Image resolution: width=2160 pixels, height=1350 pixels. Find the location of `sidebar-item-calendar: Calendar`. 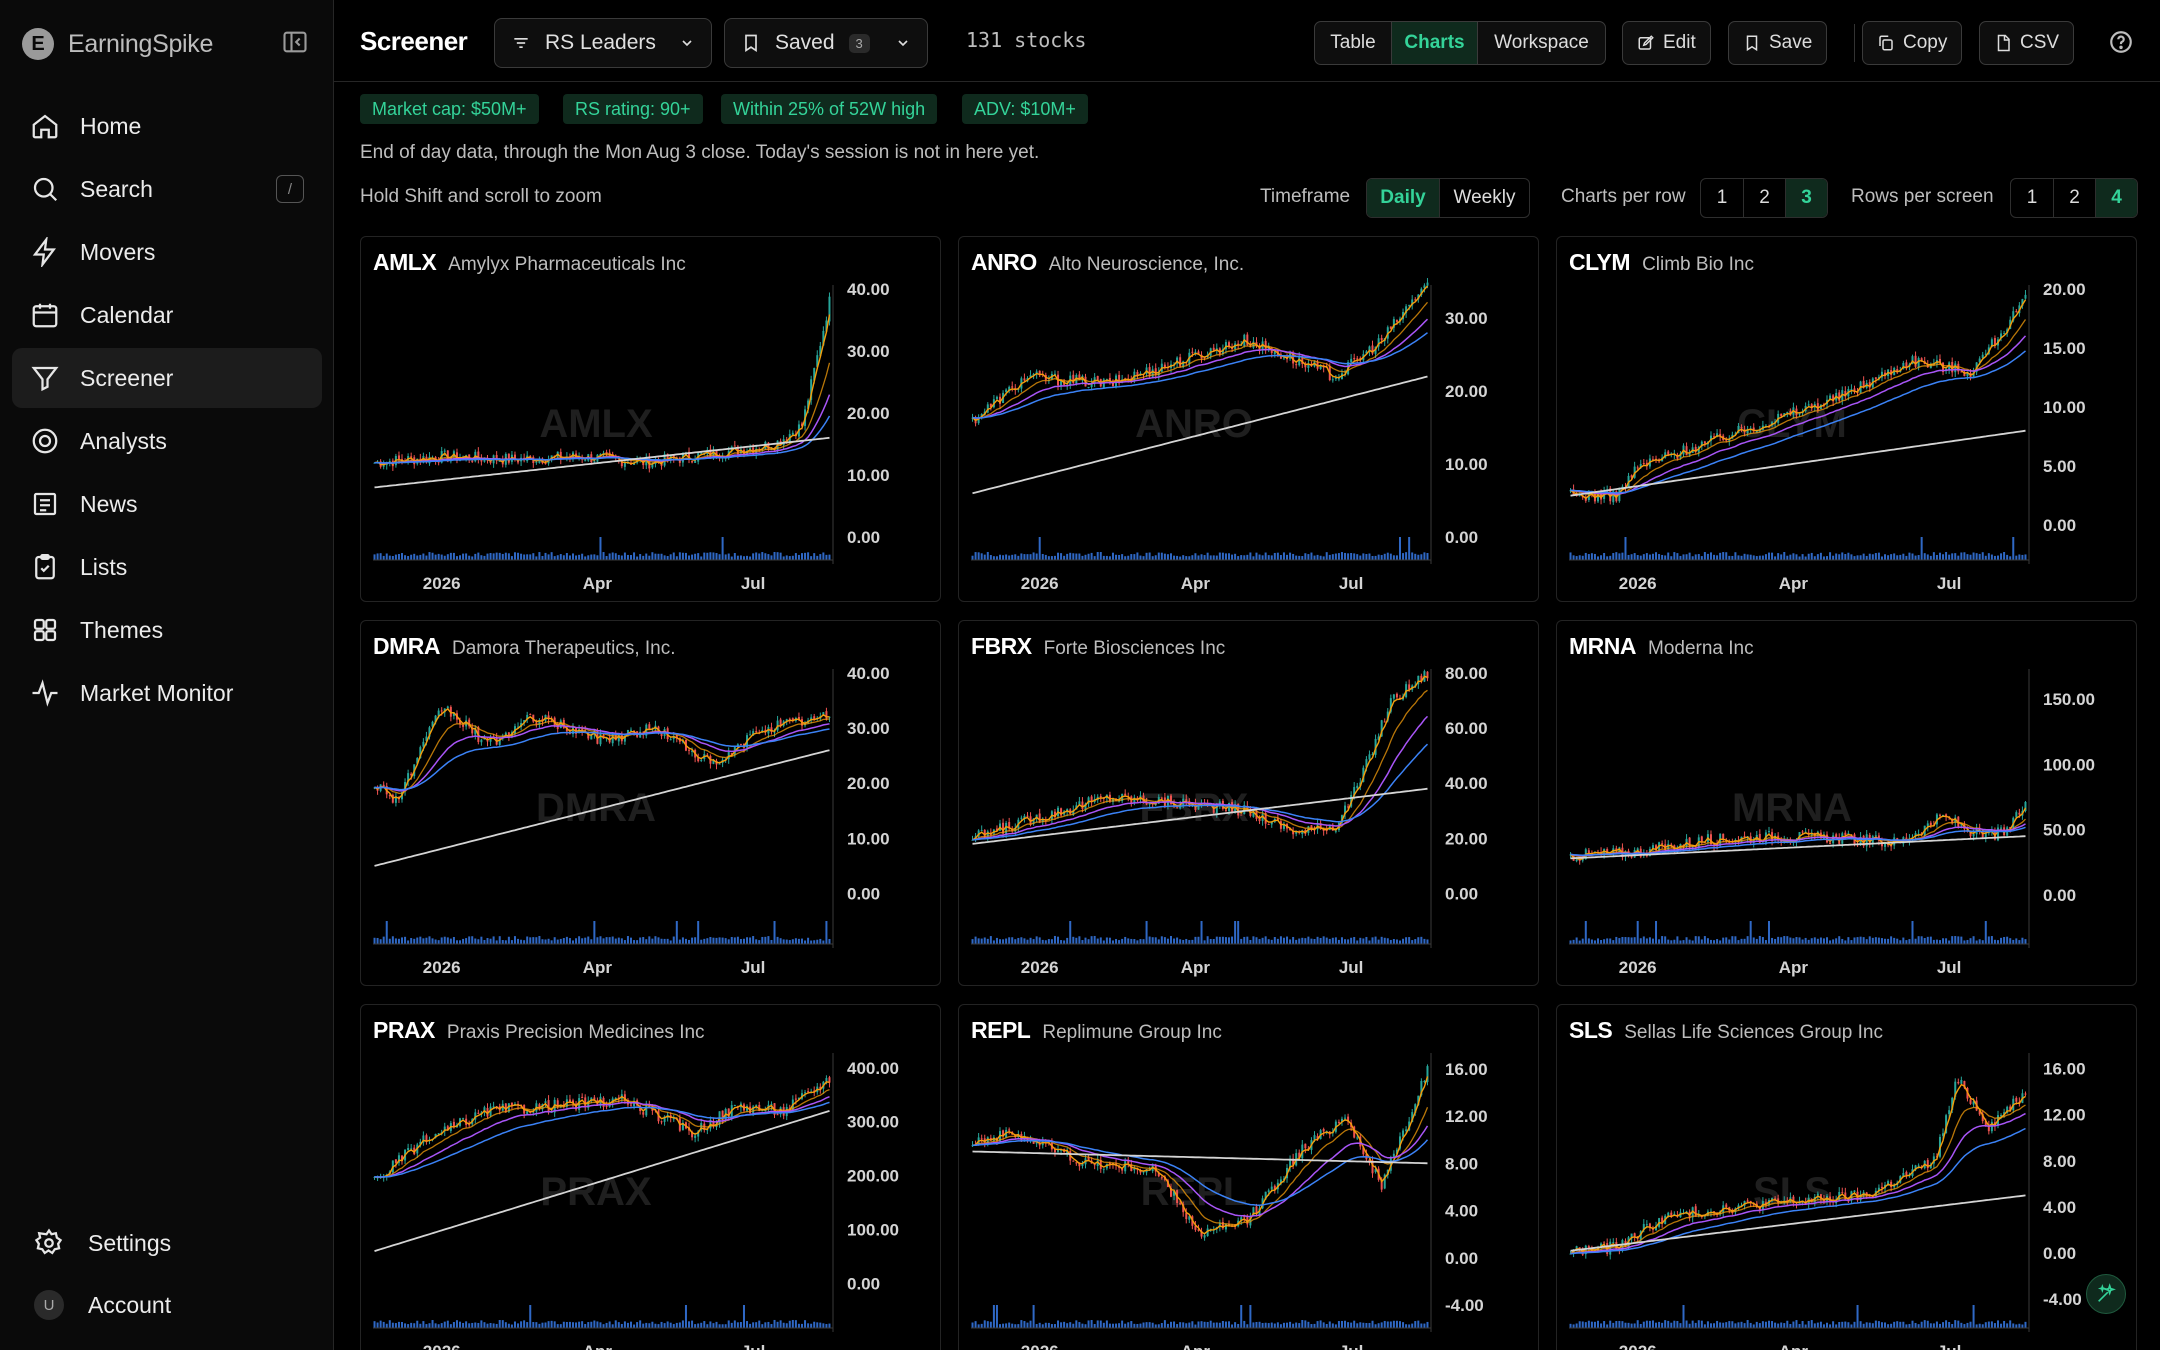

sidebar-item-calendar: Calendar is located at coordinates (167, 315).